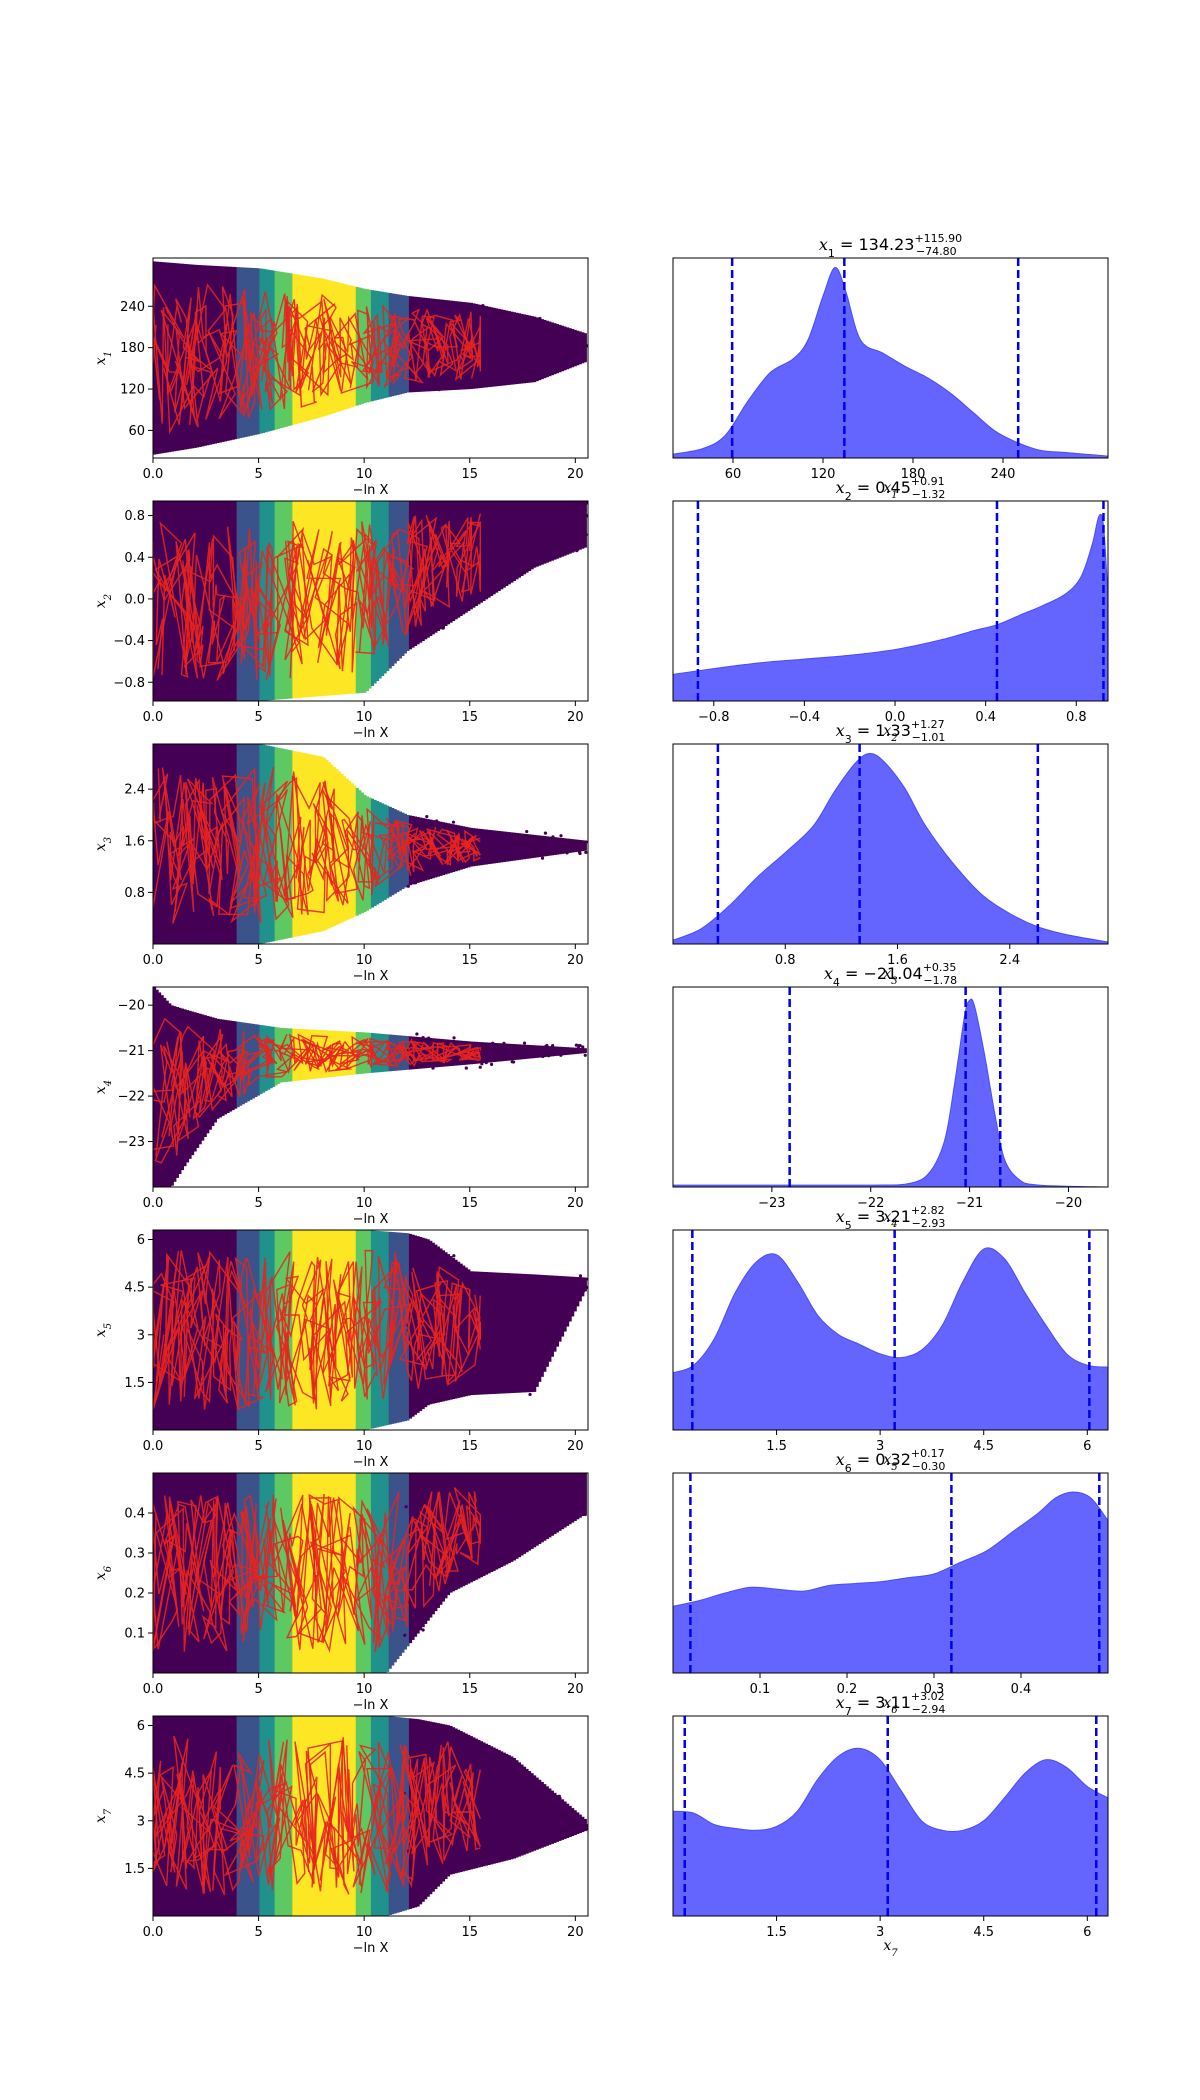  Describe the element at coordinates (890, 1462) in the screenshot. I see `x-axis-label: x5` at that location.